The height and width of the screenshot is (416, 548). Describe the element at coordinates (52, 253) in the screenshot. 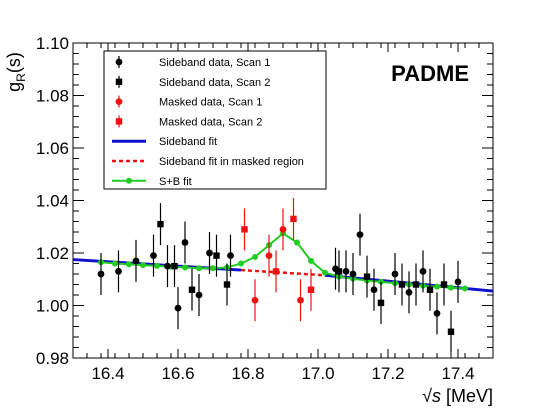

I see `y-tick-label: 1.02` at that location.